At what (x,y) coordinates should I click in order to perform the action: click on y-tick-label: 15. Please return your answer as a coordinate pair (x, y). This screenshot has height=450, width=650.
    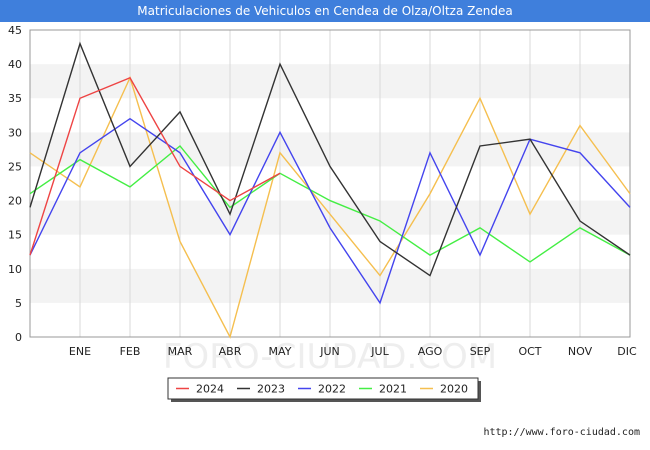
    Looking at the image, I should click on (15, 235).